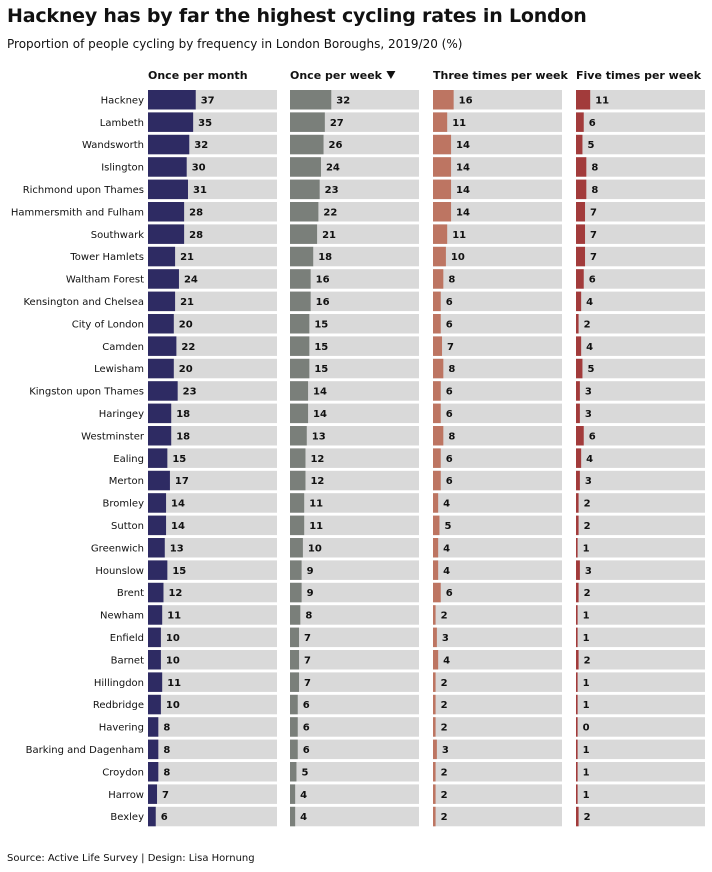 This screenshot has height=872, width=712. I want to click on value-label: 1, so click(586, 683).